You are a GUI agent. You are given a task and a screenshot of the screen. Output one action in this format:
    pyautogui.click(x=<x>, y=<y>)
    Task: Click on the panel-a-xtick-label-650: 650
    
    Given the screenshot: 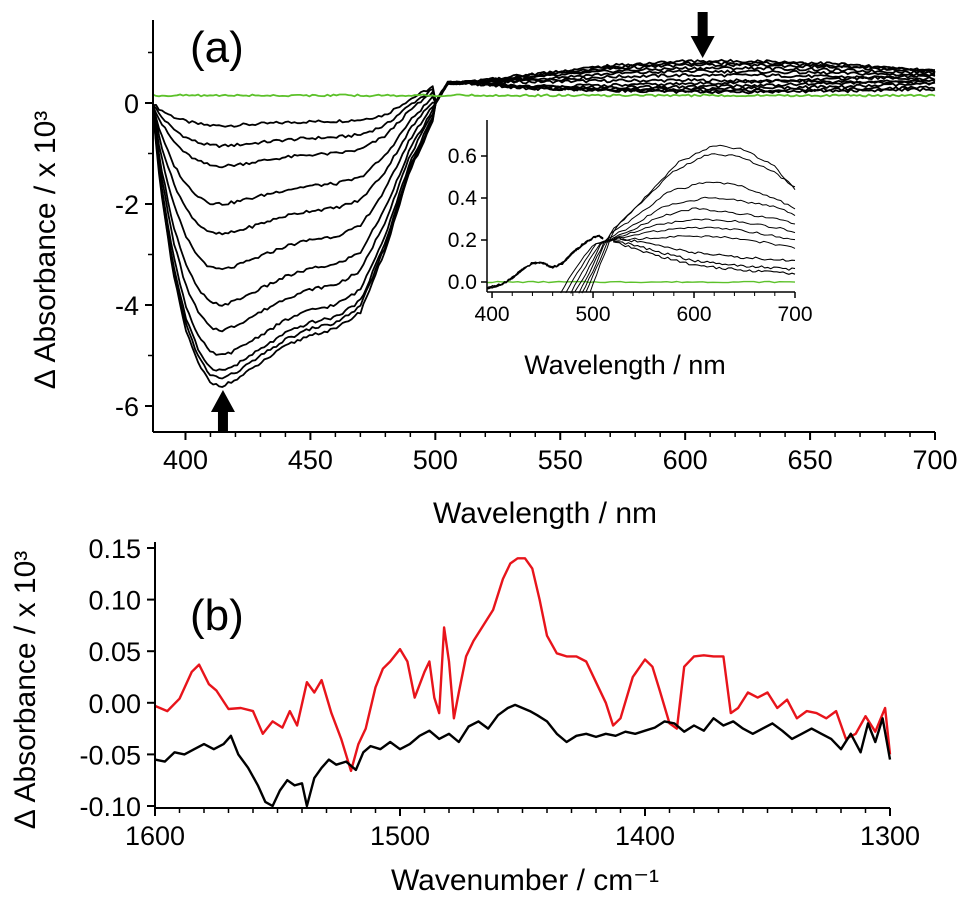 What is the action you would take?
    pyautogui.click(x=810, y=460)
    